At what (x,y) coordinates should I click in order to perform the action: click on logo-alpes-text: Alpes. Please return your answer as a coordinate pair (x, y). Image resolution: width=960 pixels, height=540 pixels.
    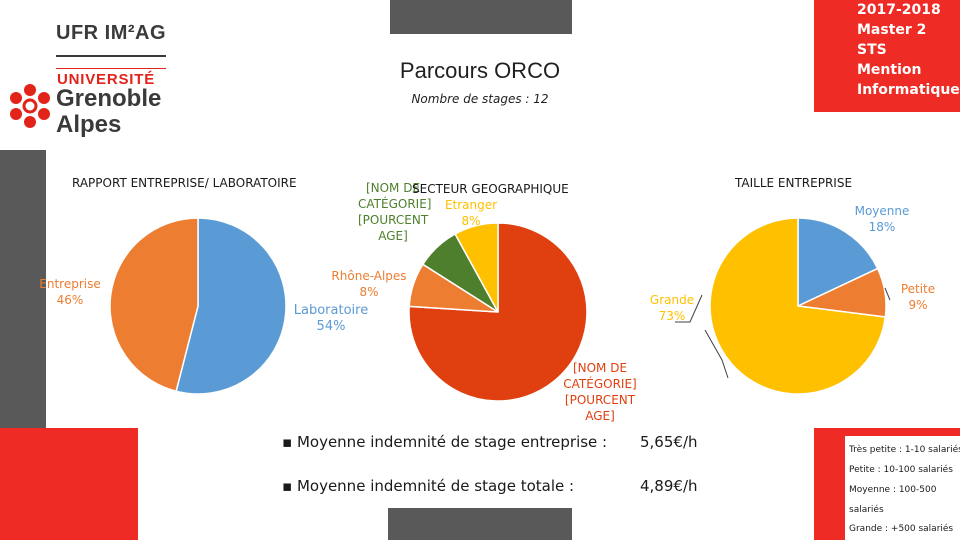
    Looking at the image, I should click on (89, 124).